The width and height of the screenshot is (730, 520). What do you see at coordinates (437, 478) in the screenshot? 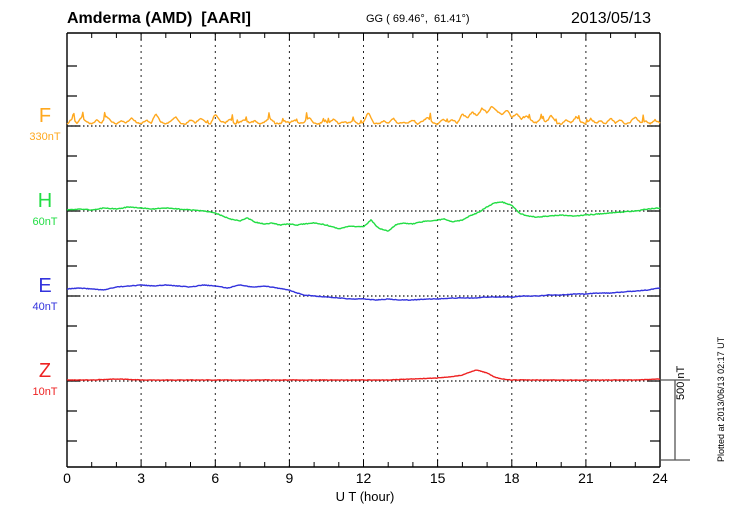
I see `x-tick-label: 15` at bounding box center [437, 478].